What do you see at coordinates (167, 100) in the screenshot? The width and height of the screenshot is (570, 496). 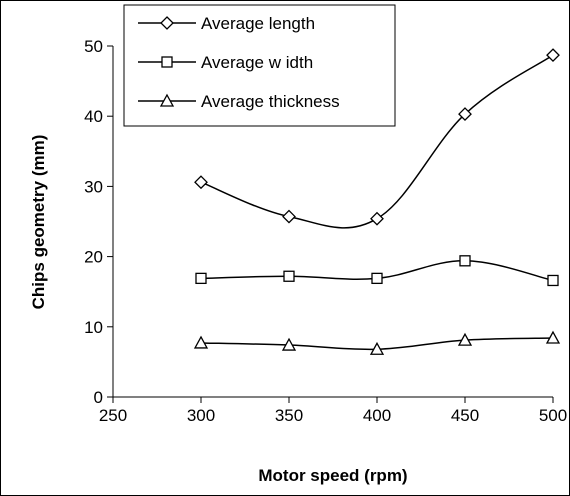 I see `legend-marker-triangle` at bounding box center [167, 100].